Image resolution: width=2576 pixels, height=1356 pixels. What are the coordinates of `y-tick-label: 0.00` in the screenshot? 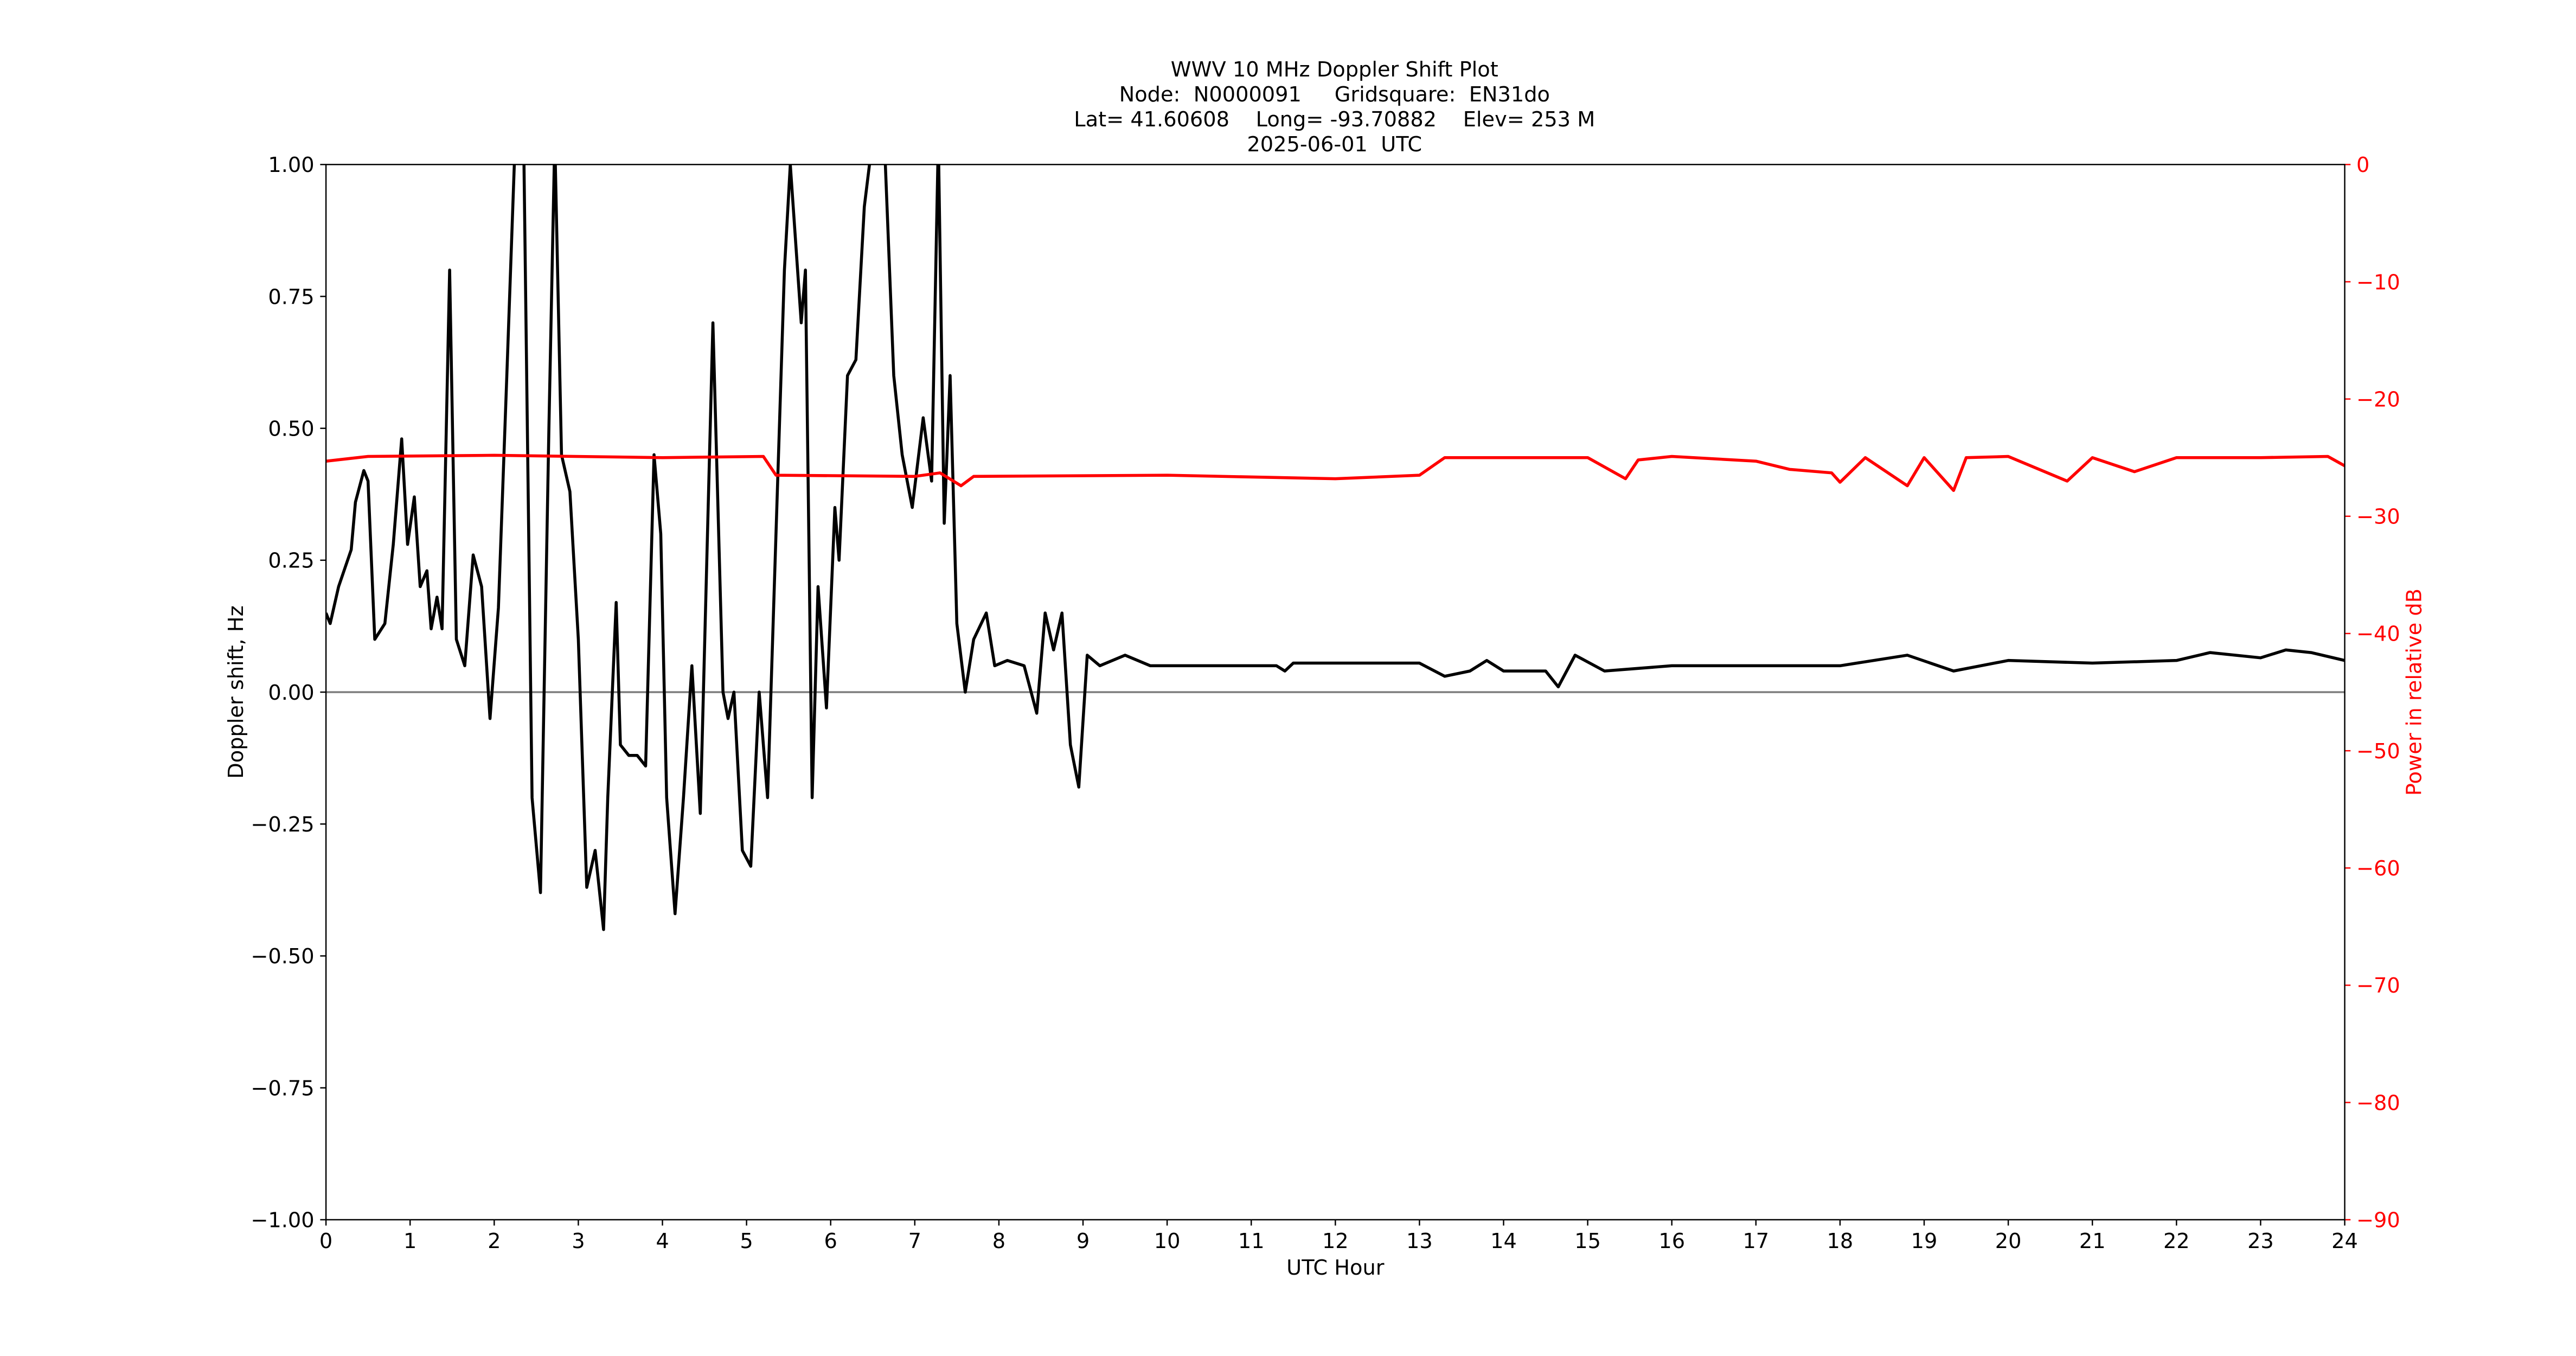 It's located at (291, 693).